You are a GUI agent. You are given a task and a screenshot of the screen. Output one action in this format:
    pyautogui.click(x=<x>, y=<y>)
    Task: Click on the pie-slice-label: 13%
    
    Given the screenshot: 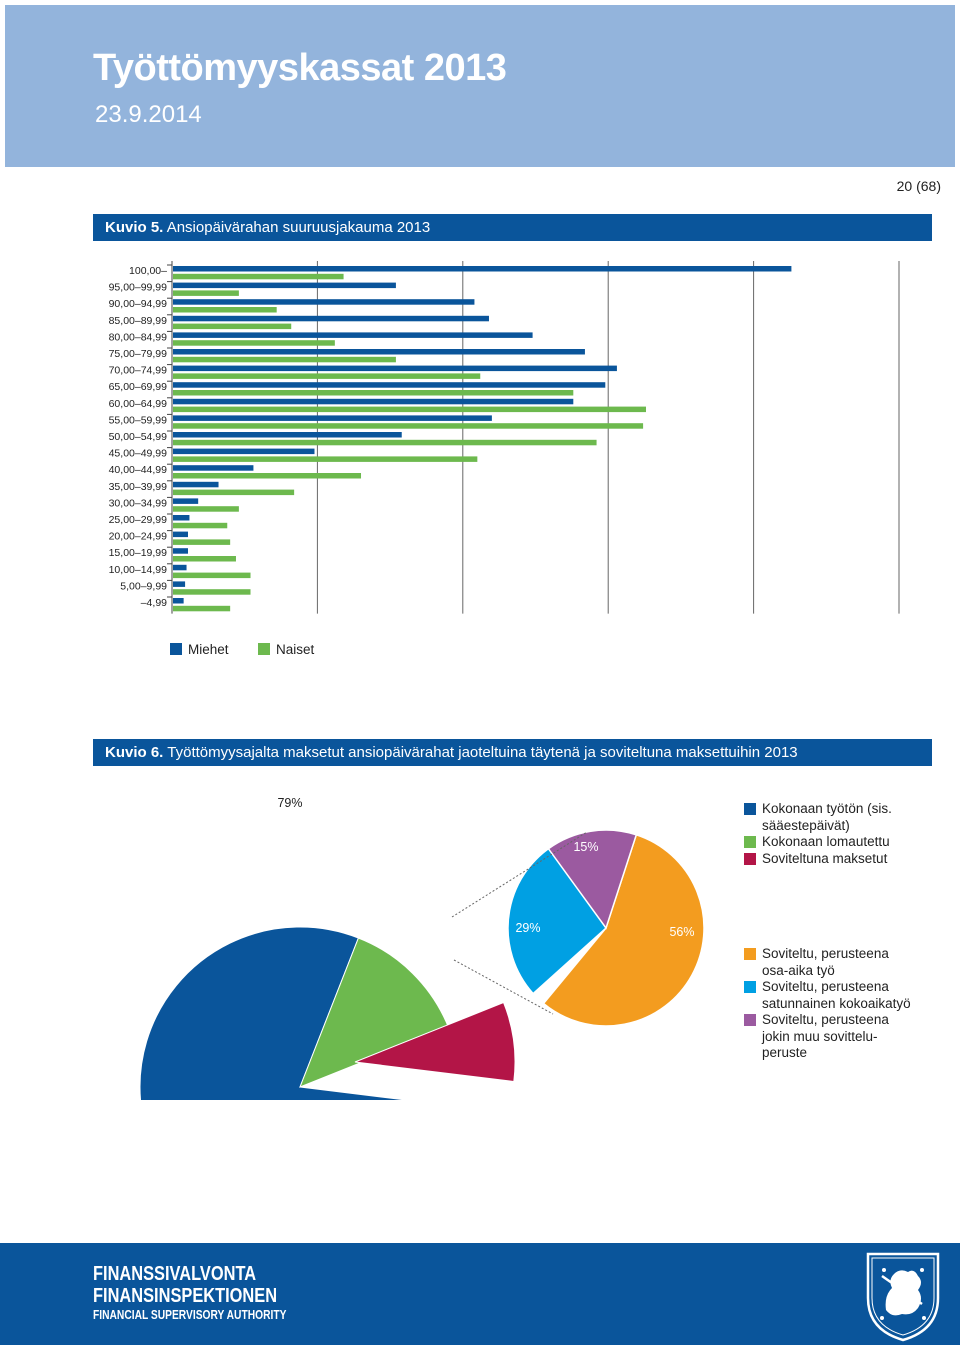 What is the action you would take?
    pyautogui.click(x=389, y=852)
    